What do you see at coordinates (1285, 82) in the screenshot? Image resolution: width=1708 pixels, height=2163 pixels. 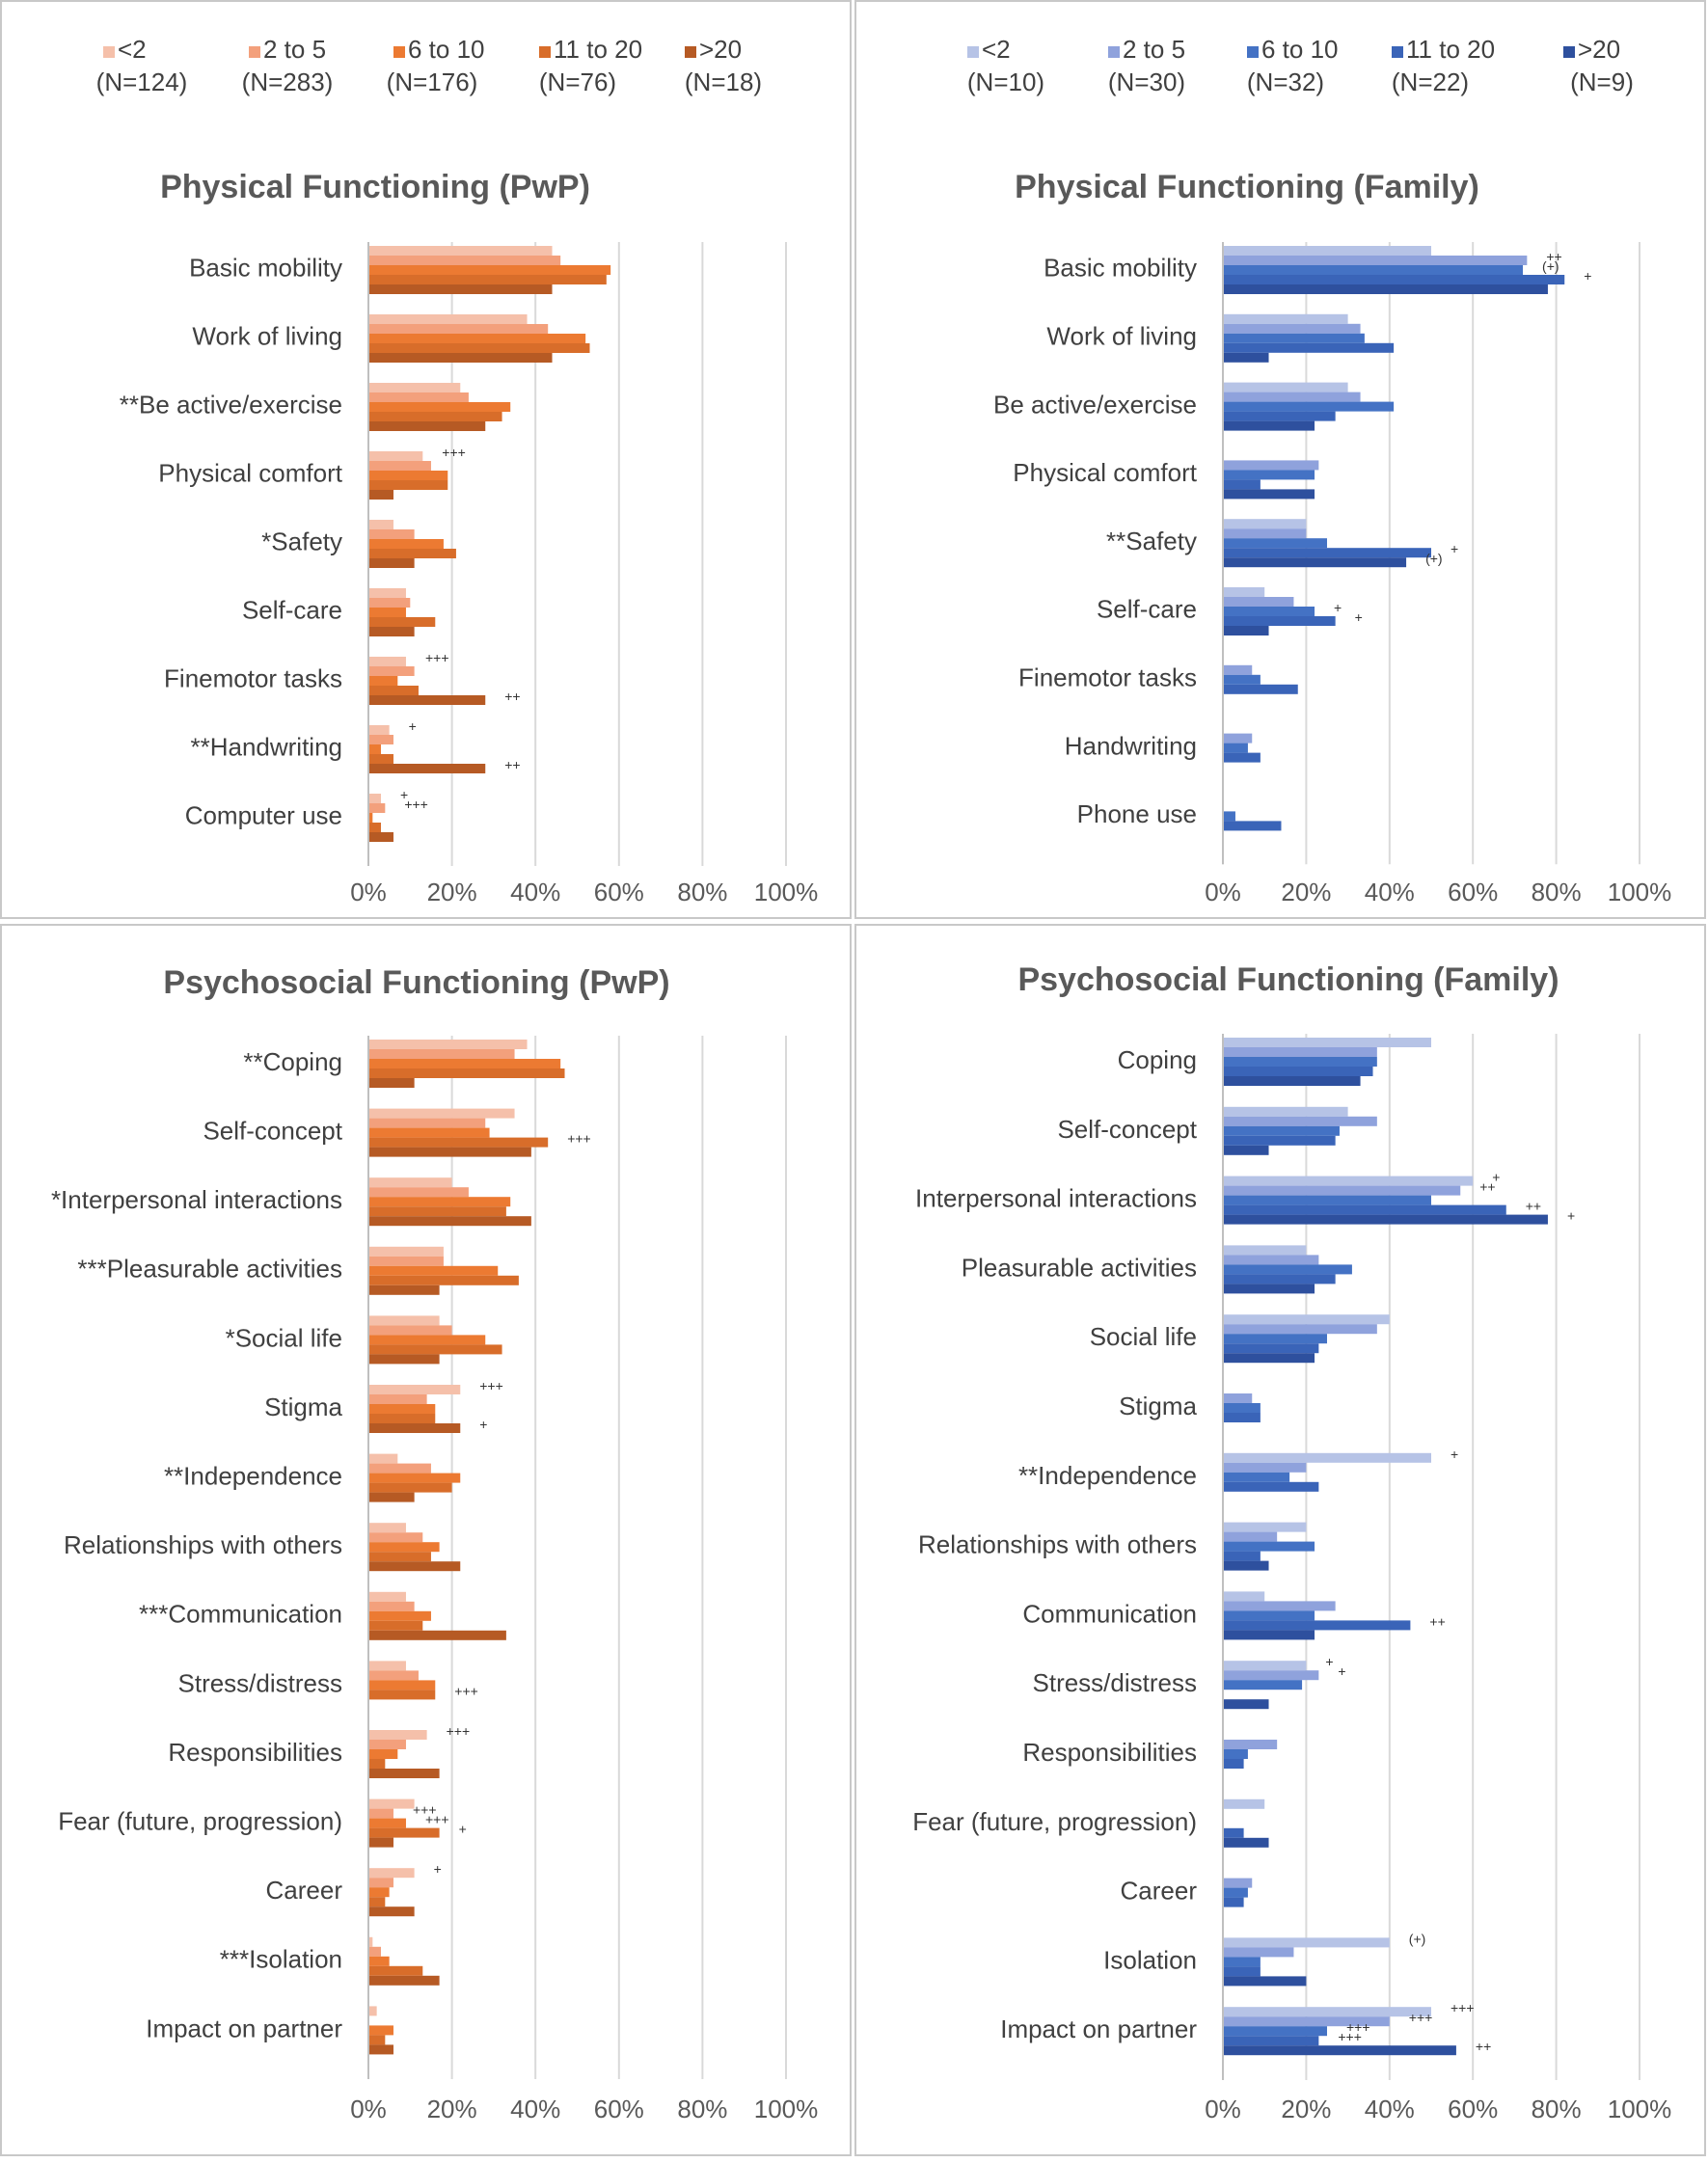 I see `legend-n-family-2: (N=32)` at bounding box center [1285, 82].